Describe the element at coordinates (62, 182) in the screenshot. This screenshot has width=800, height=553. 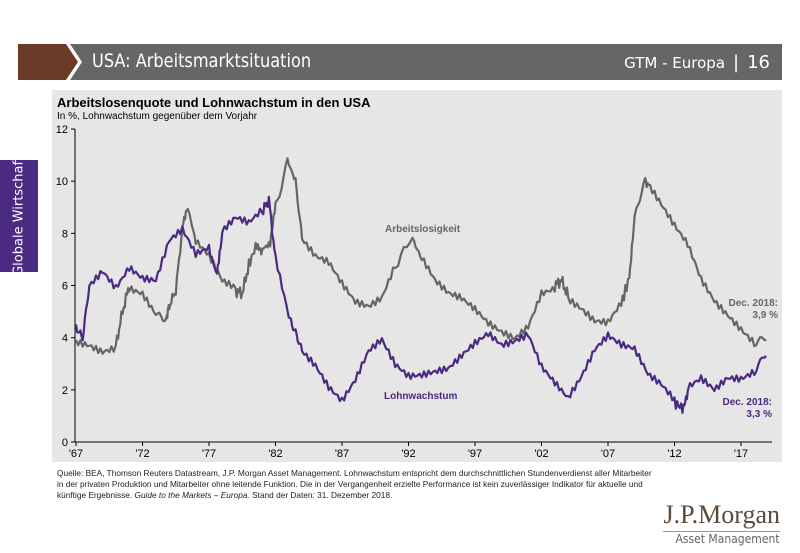
I see `y-tick-label: 10` at that location.